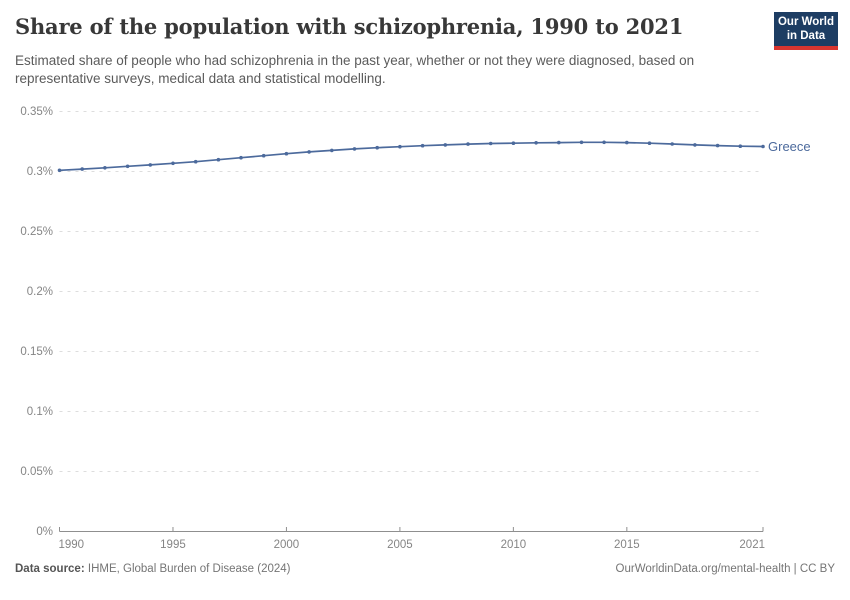  I want to click on data-source-label: Data source:, so click(50, 569).